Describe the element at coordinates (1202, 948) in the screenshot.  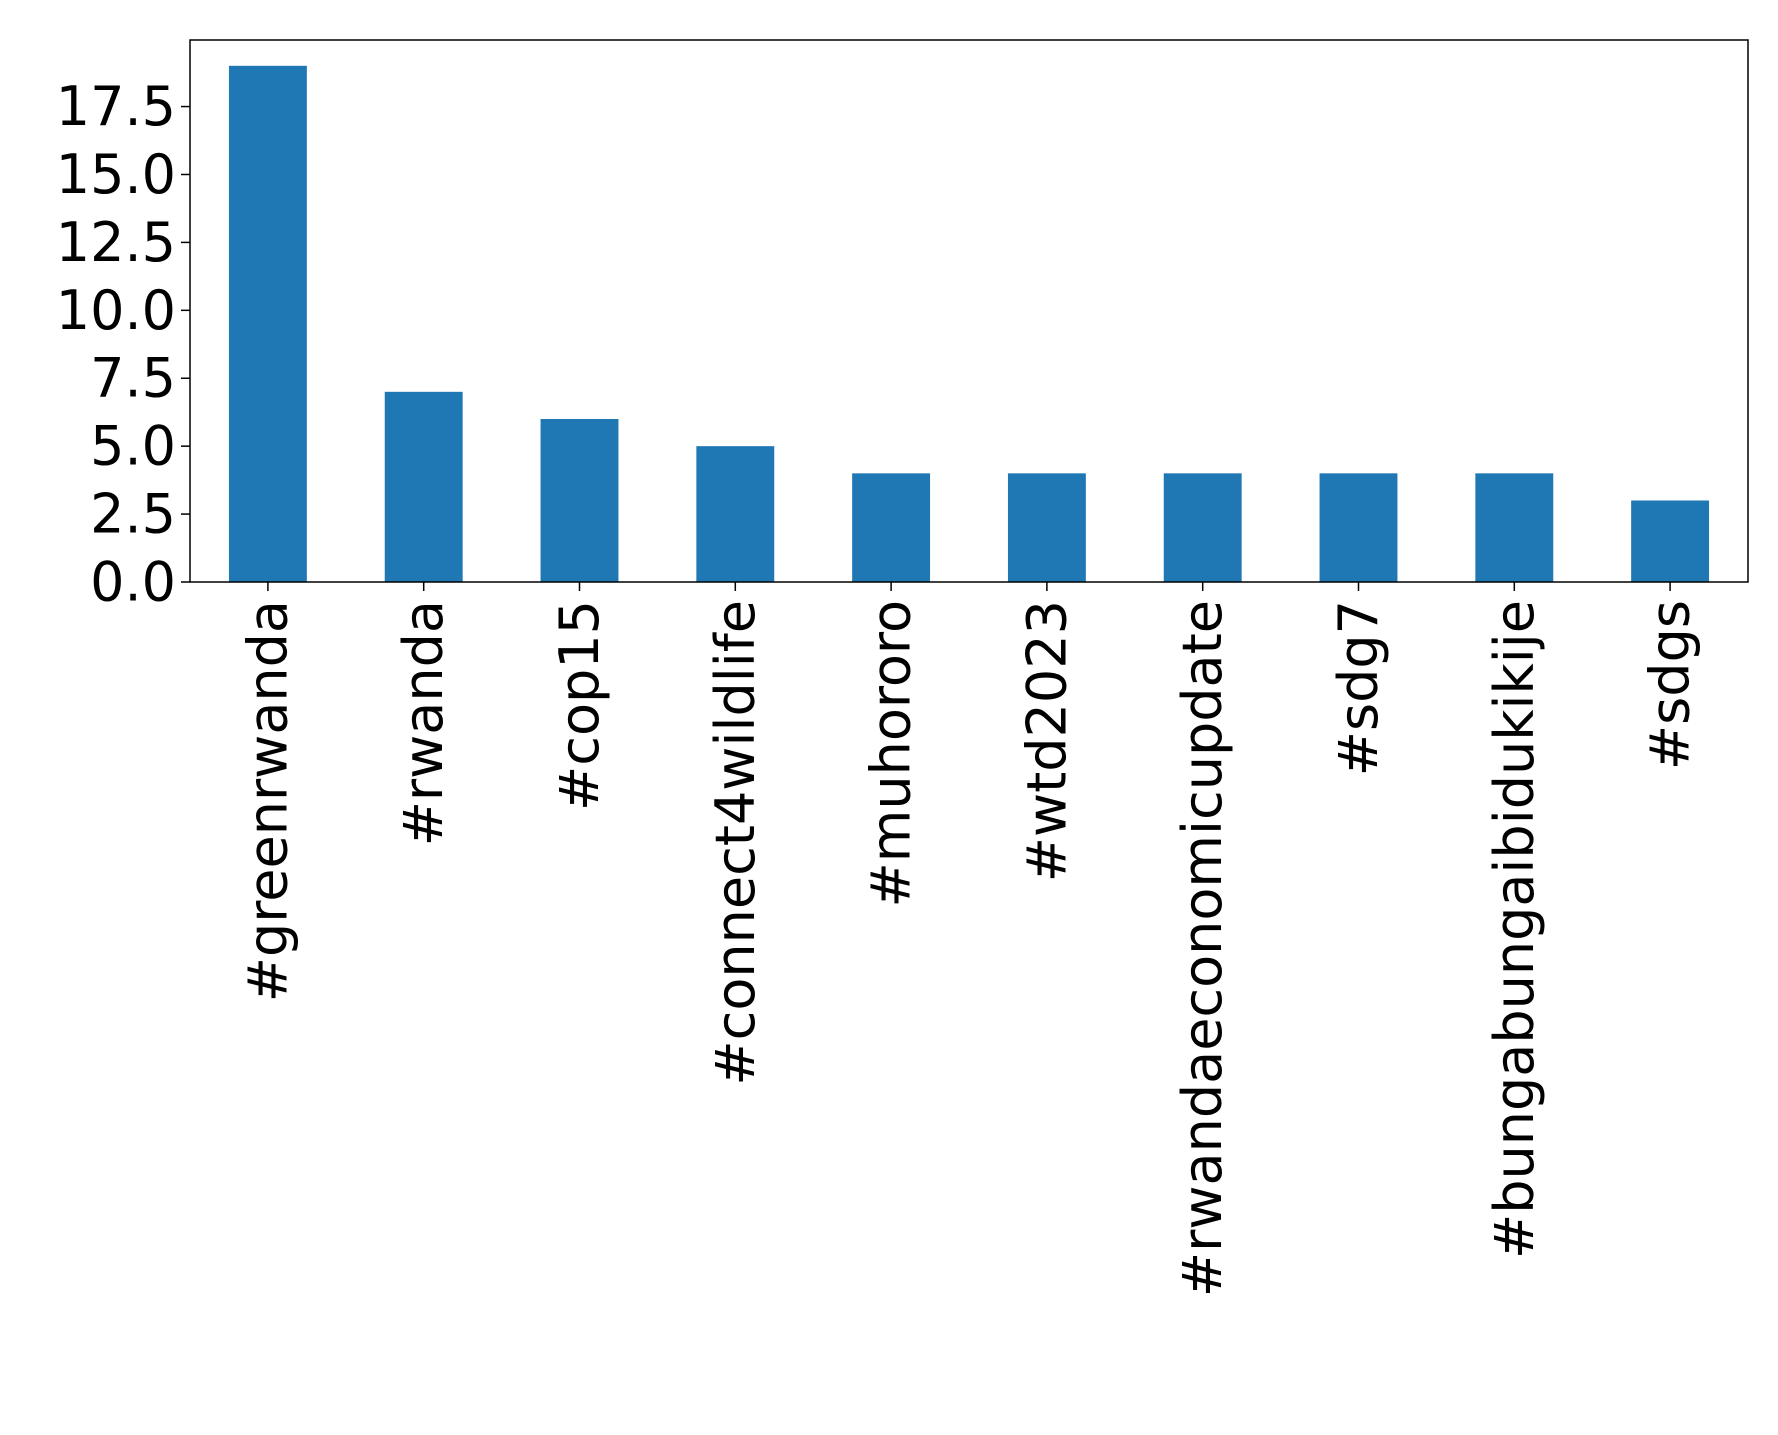
I see `x-tick-label: #rwandaeconomicupdate` at that location.